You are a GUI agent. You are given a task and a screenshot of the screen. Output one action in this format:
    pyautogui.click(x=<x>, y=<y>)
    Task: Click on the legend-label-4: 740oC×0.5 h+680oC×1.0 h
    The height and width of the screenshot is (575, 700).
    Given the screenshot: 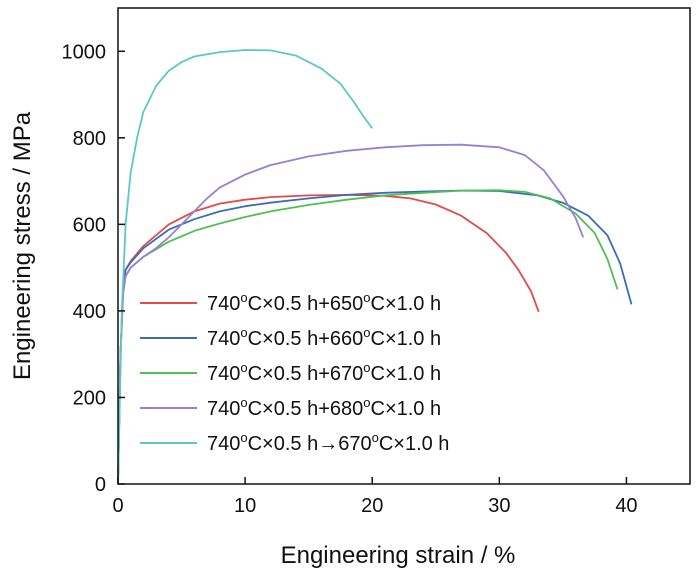 What is the action you would take?
    pyautogui.click(x=324, y=407)
    